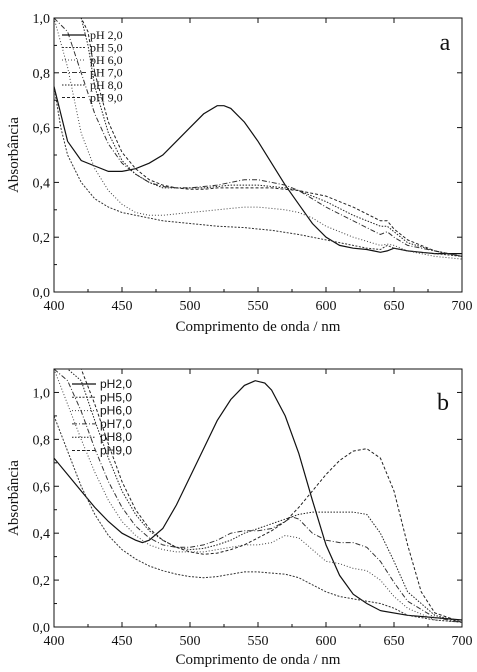 The width and height of the screenshot is (477, 672). I want to click on legend-entry: pH 7,0, so click(106, 73).